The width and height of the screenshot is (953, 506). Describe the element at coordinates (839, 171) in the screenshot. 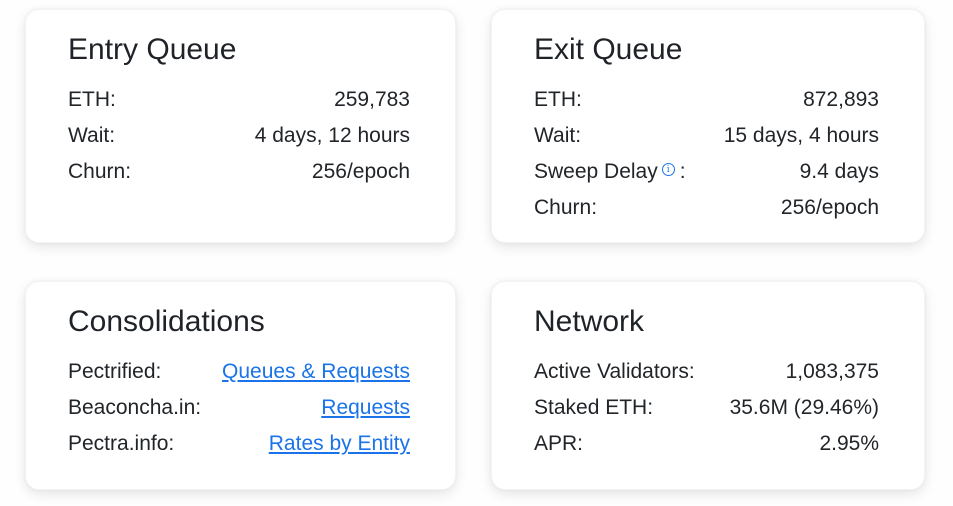

I see `stat-value: 9.4 days` at that location.